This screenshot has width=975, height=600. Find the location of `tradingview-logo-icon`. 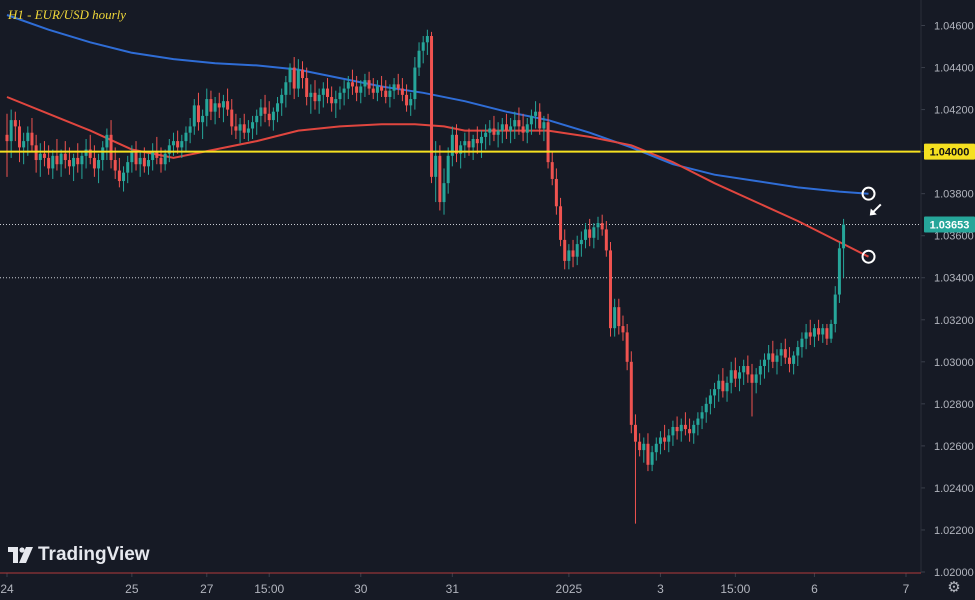

tradingview-logo-icon is located at coordinates (20, 555).